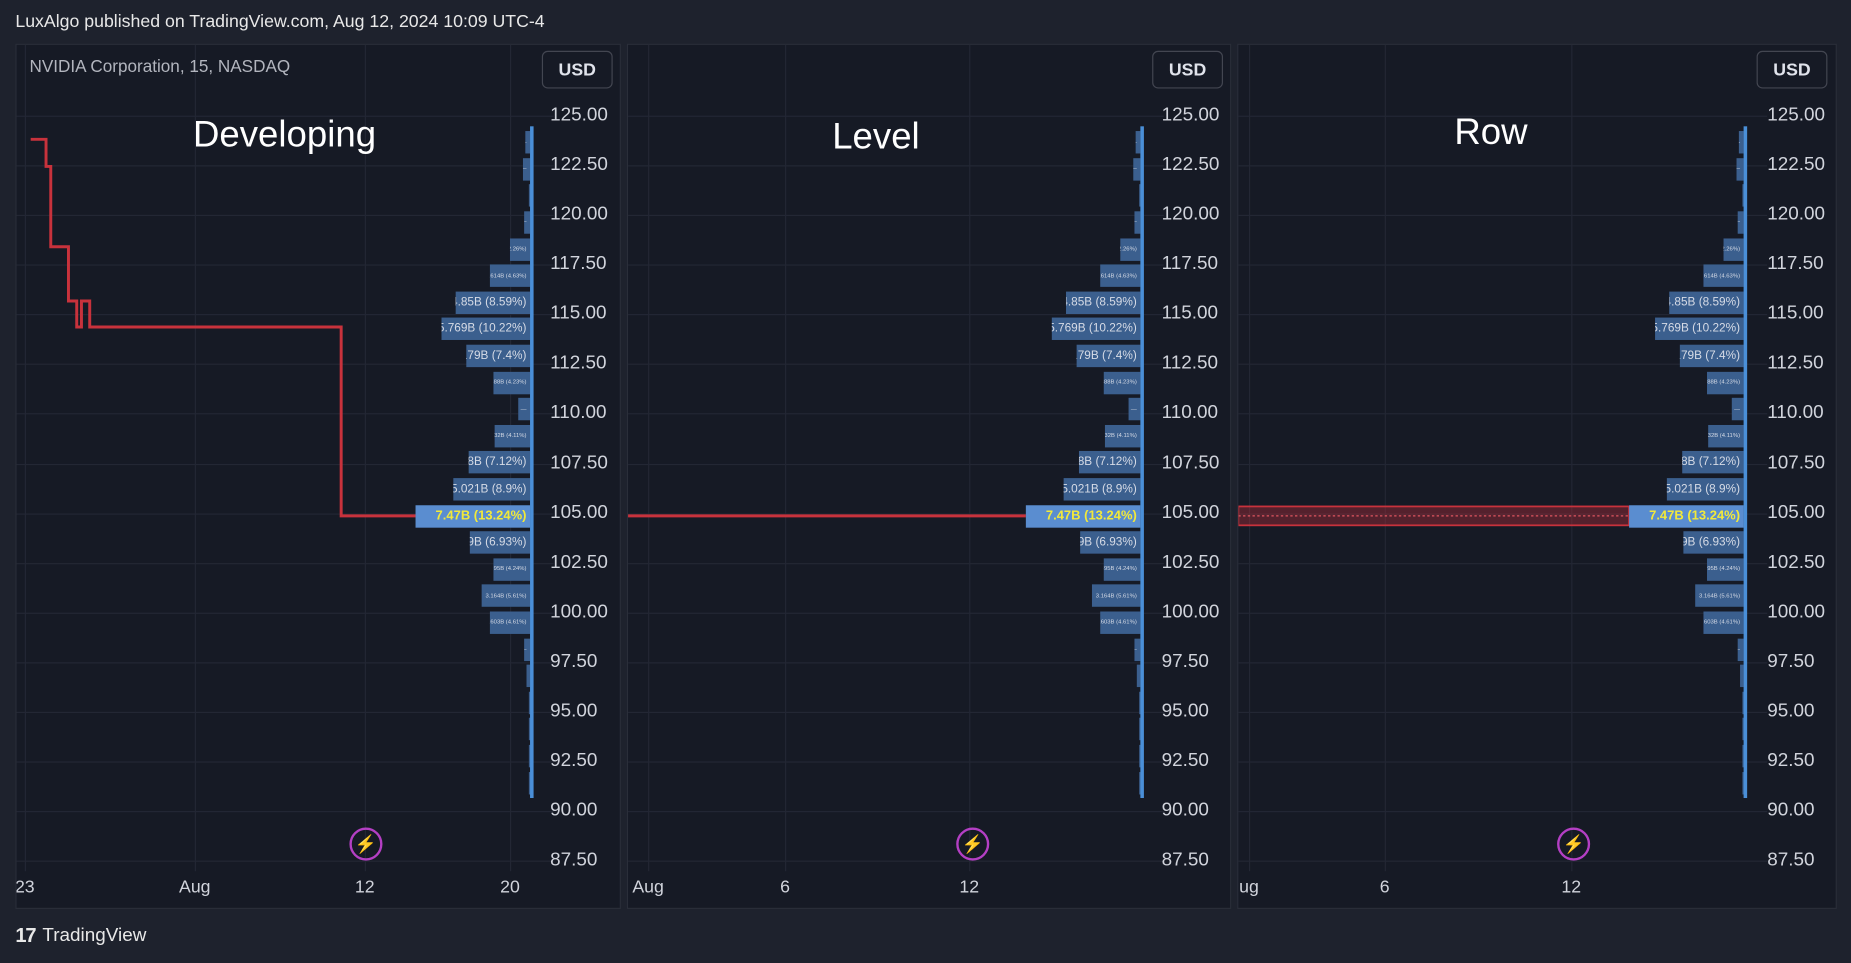 Image resolution: width=1851 pixels, height=963 pixels. I want to click on footer-brand: 17 TradingView, so click(80, 936).